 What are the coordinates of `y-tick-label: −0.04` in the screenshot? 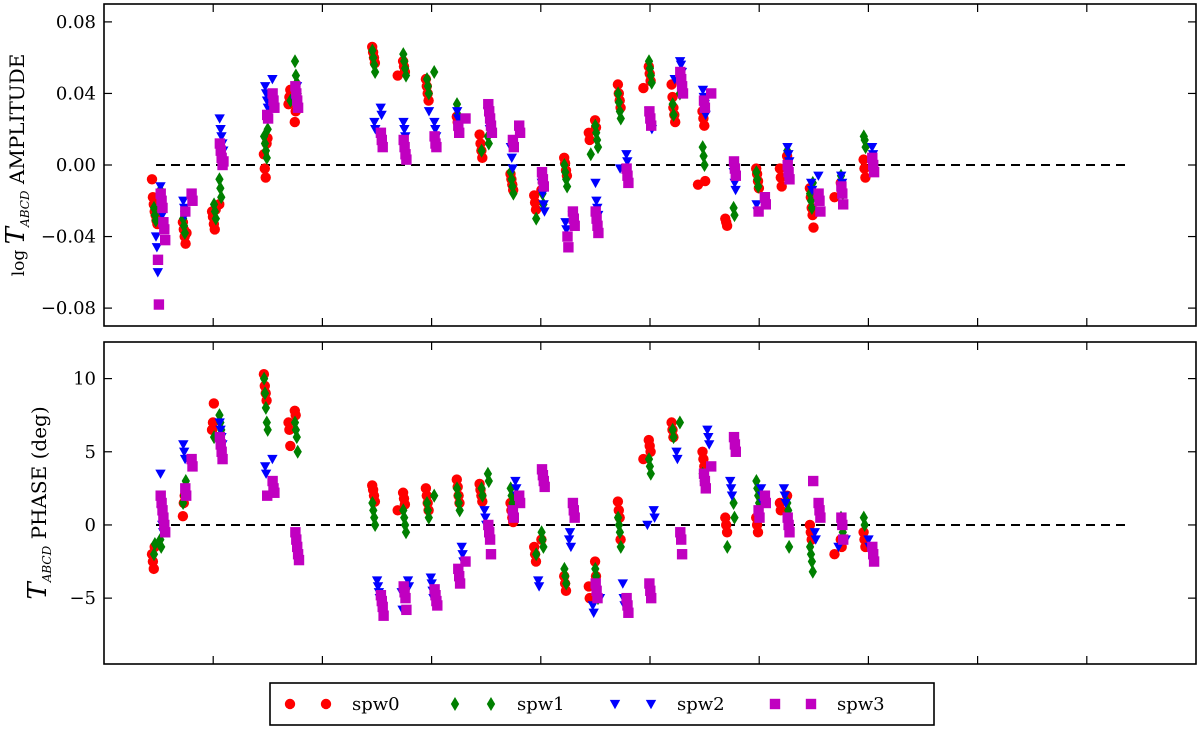 It's located at (68, 237).